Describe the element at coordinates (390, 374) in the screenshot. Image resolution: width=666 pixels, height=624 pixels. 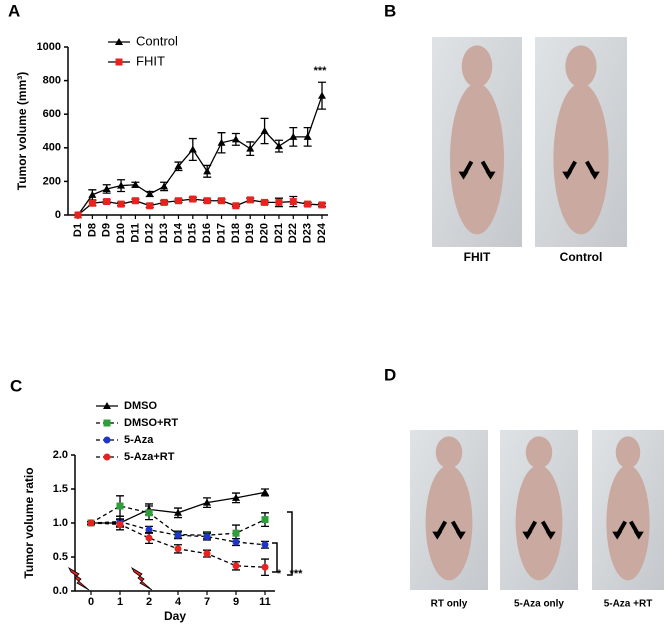
I see `panel-label: D` at that location.